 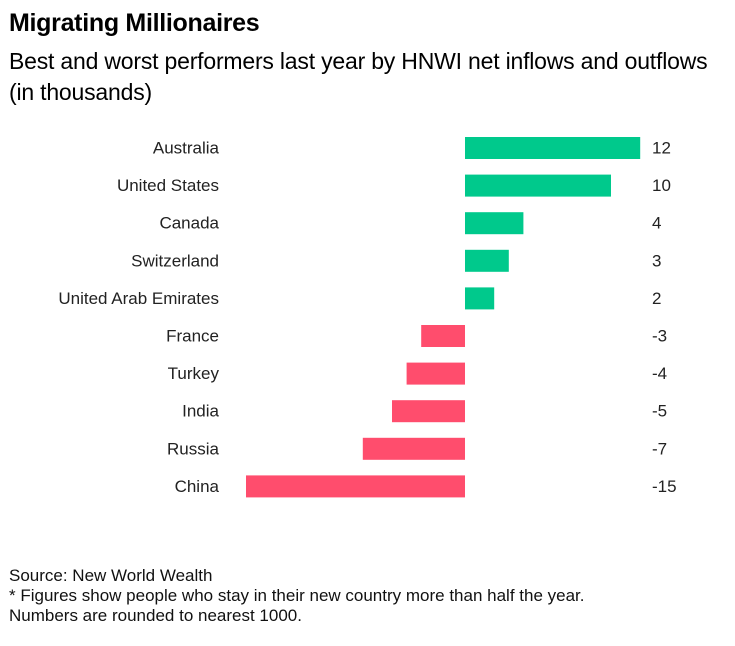 I want to click on value-label-canada: 4, so click(x=656, y=223).